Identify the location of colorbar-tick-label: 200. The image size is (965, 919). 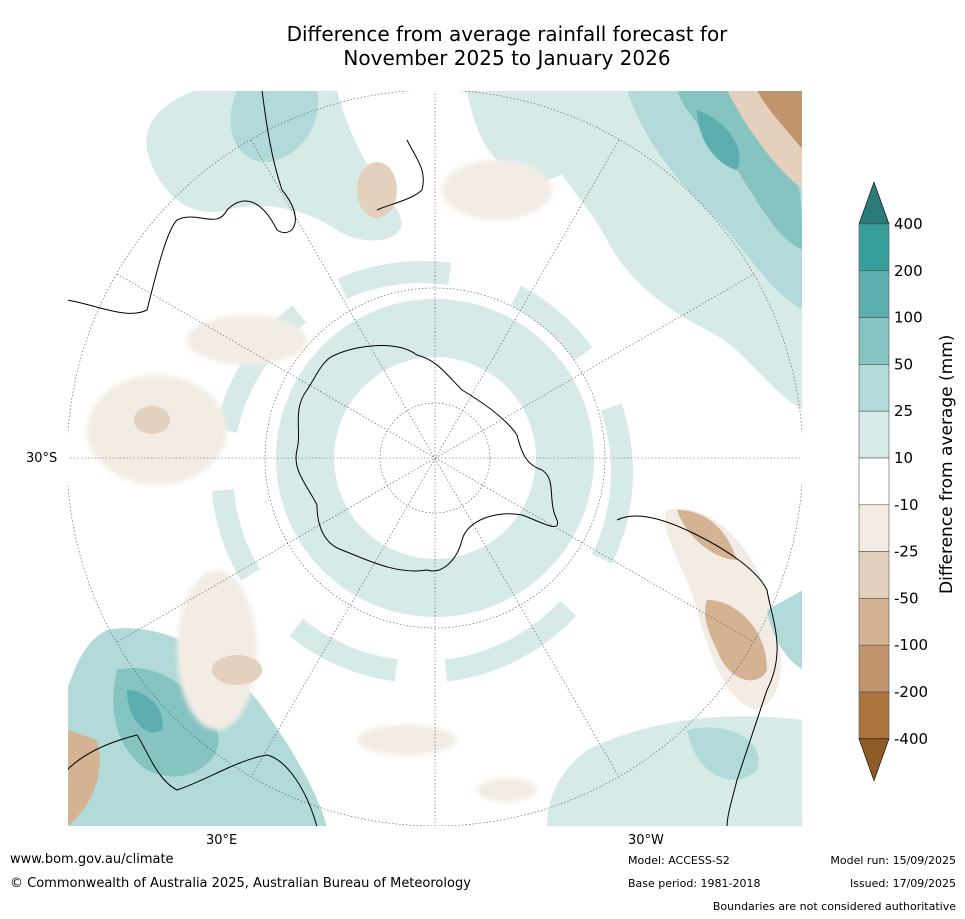
(908, 271).